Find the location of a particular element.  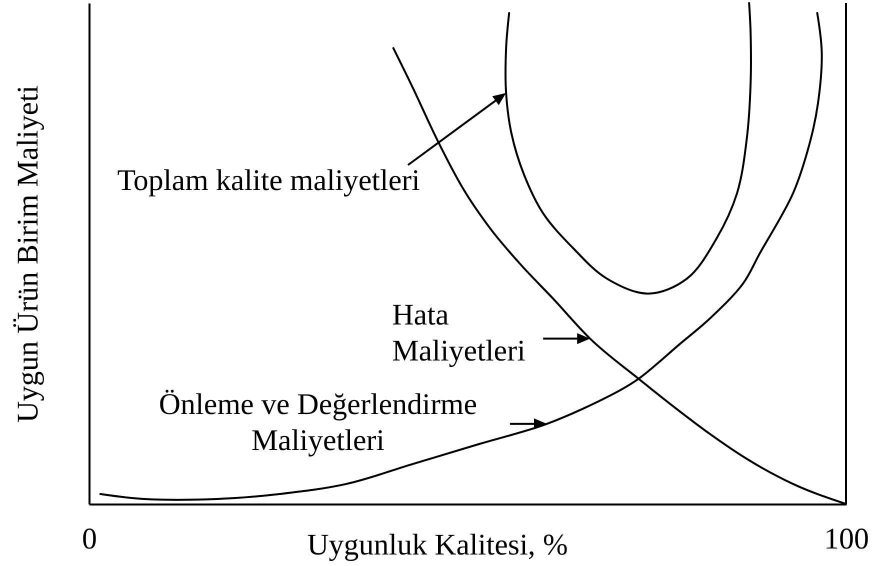

annotation: Önleme ve Değerlendirme Maliyetleri is located at coordinates (318, 422).